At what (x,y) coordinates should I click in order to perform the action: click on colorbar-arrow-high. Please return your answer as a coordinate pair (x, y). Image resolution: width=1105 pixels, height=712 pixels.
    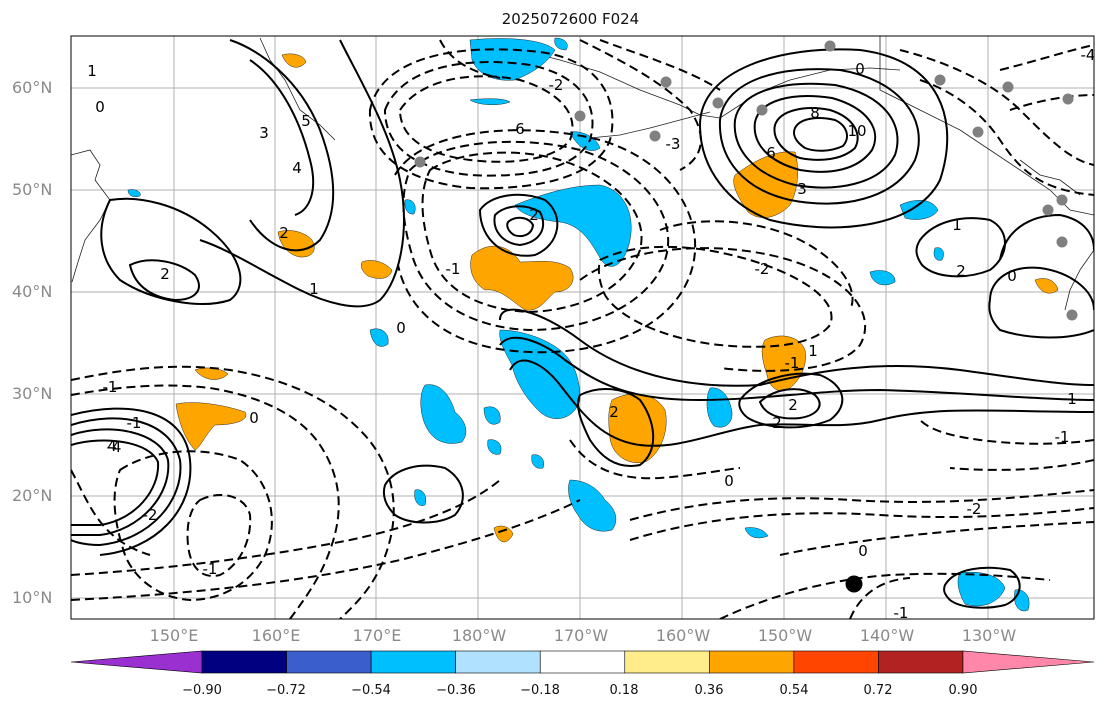
    Looking at the image, I should click on (1028, 662).